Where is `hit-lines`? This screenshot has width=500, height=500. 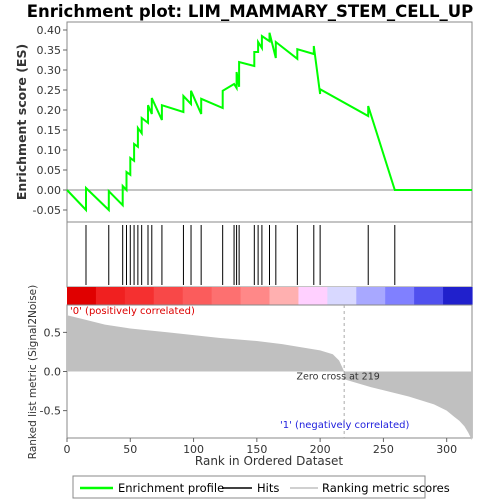 hit-lines is located at coordinates (240, 255).